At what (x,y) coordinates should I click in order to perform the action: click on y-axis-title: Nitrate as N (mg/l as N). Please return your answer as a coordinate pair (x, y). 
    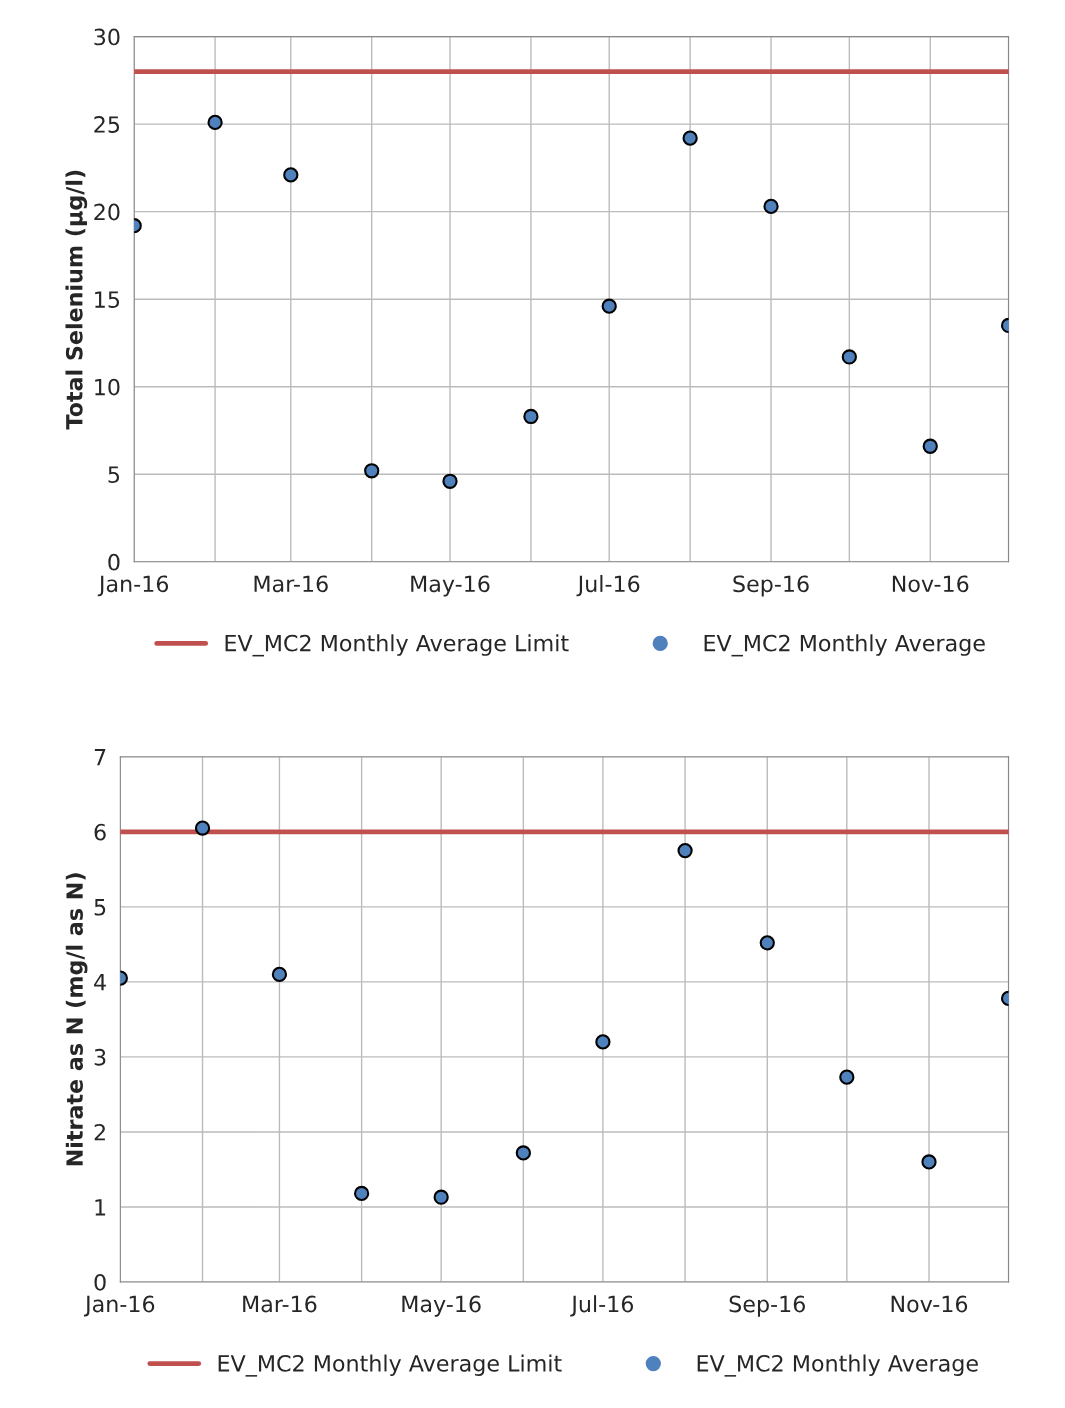
    Looking at the image, I should click on (76, 1019).